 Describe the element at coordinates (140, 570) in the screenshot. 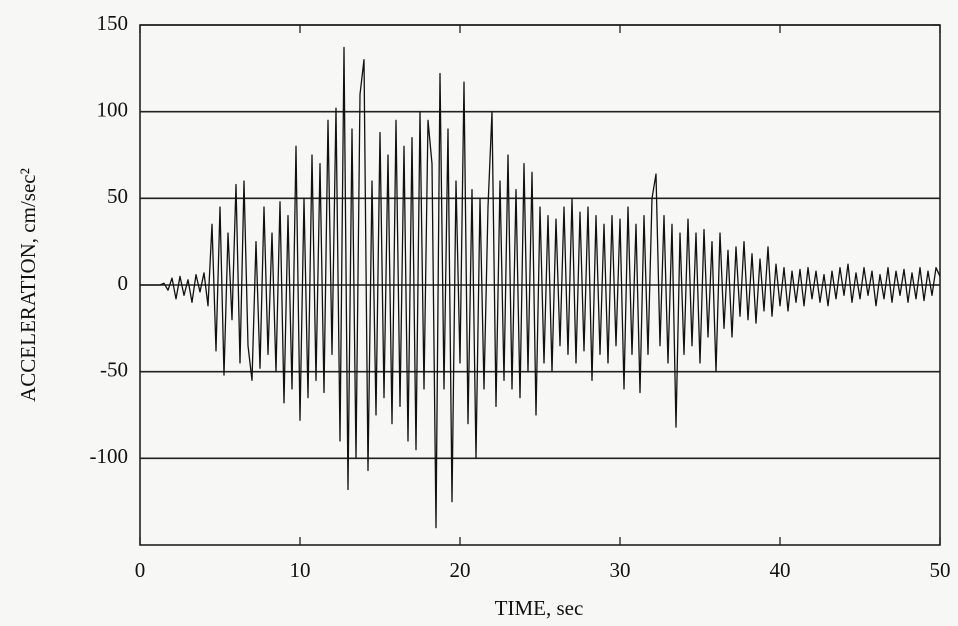

I see `x-tick-label: 0` at that location.